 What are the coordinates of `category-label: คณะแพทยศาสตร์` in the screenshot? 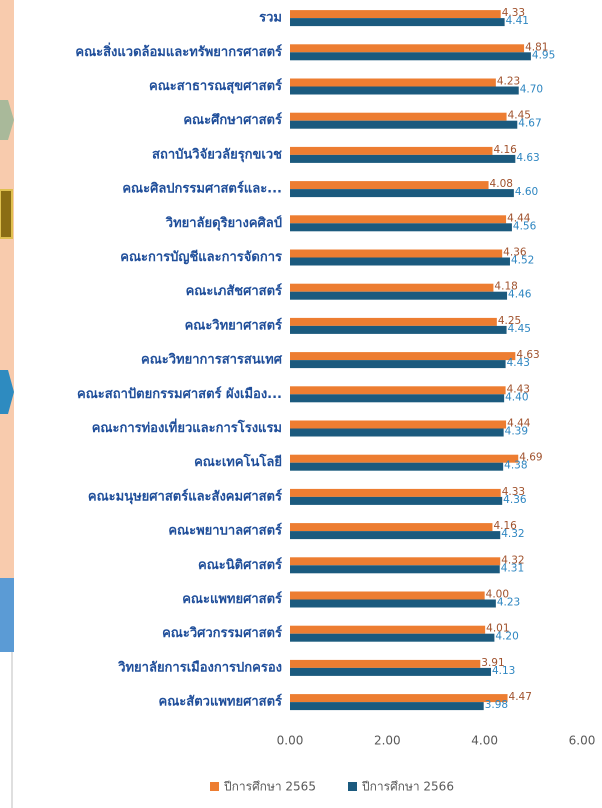 It's located at (232, 599).